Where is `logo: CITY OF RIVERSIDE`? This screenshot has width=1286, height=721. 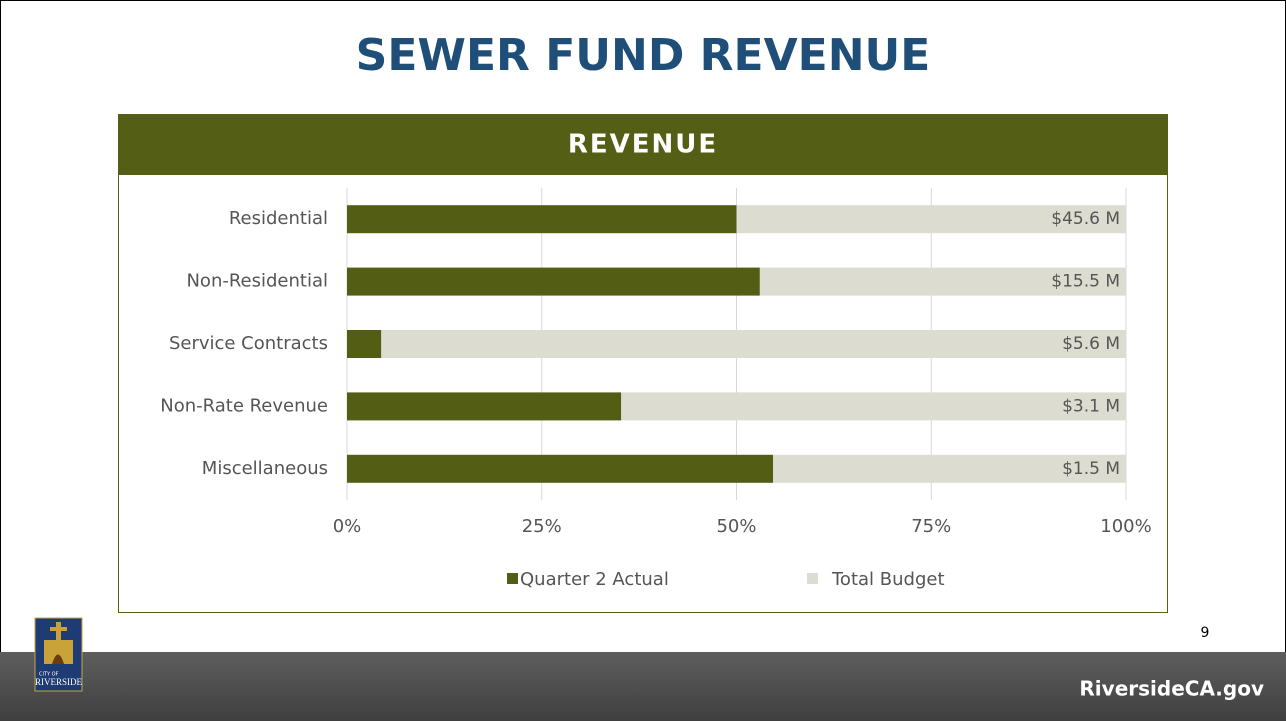 logo: CITY OF RIVERSIDE is located at coordinates (58, 654).